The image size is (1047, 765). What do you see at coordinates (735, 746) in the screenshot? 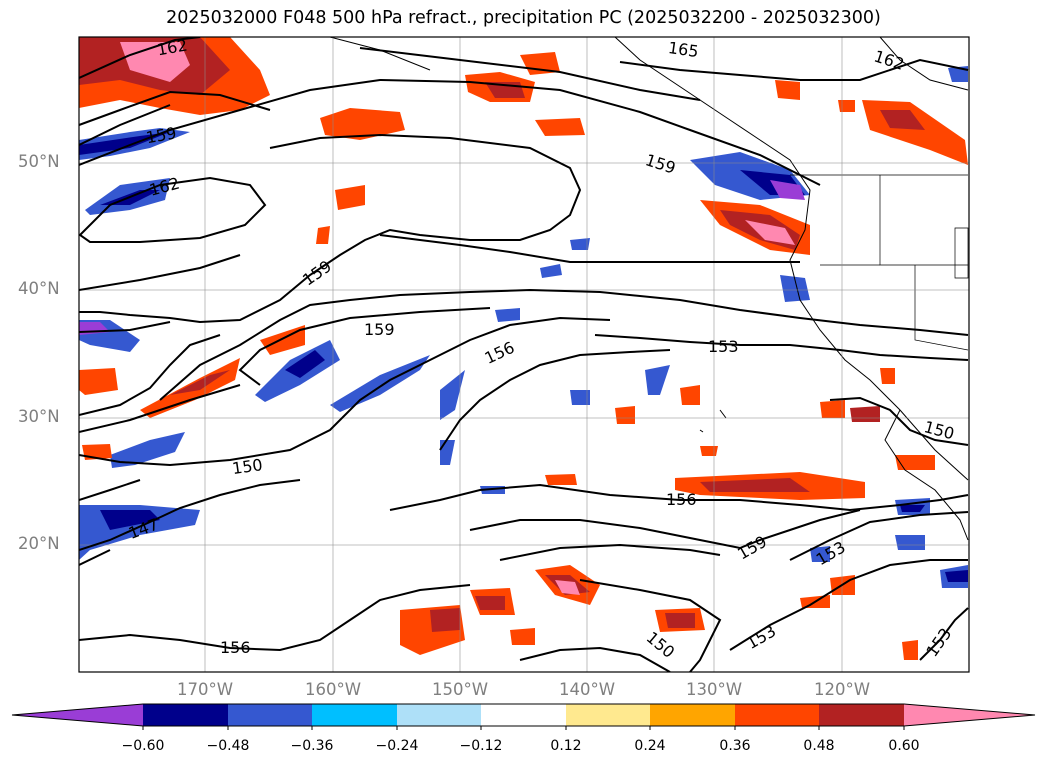
I see `colorbar-tick-label: 0.36` at bounding box center [735, 746].